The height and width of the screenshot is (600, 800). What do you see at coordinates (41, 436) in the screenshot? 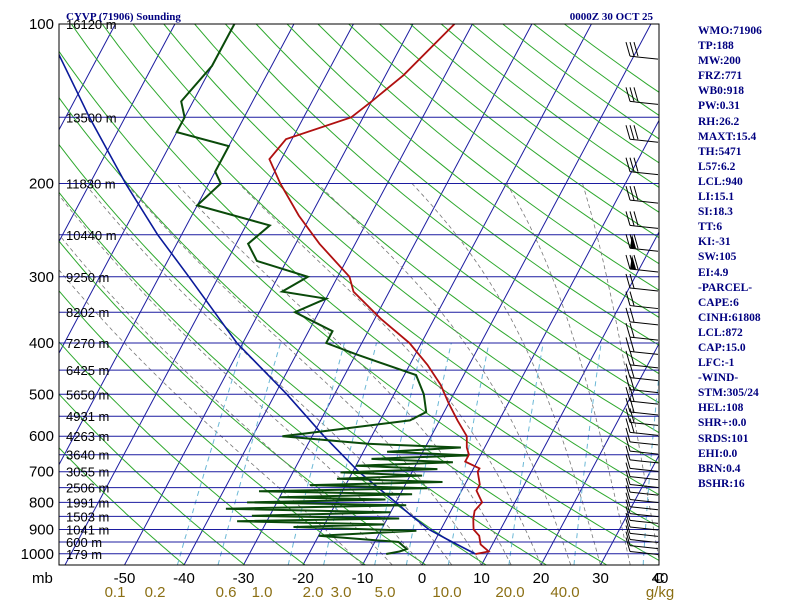
I see `pressure-tick-label: 600` at bounding box center [41, 436].